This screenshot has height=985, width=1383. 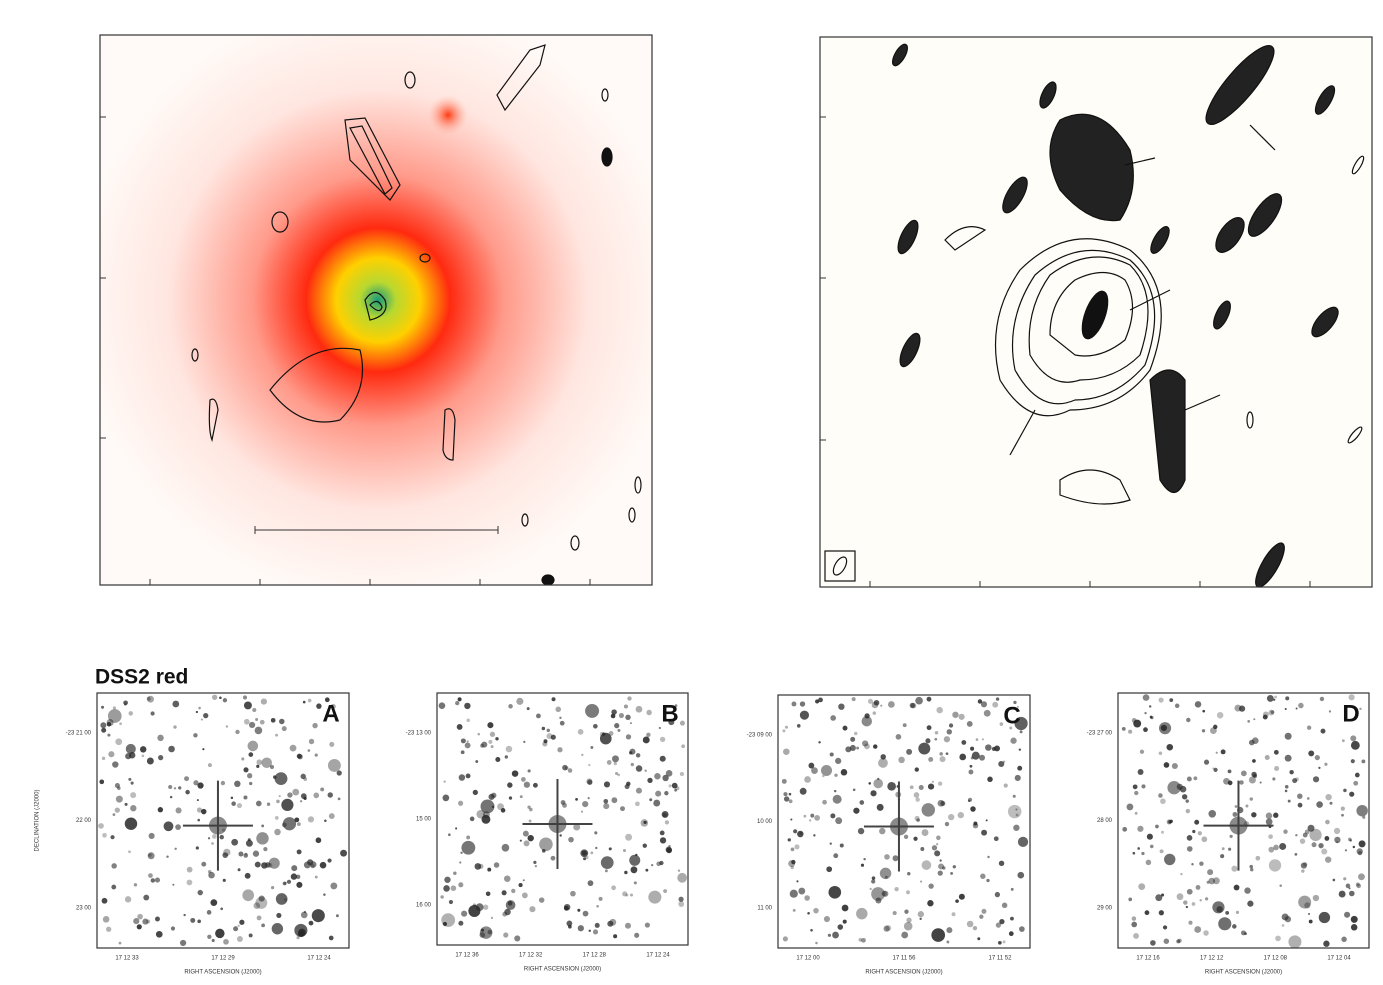 I want to click on panel-letter: D, so click(x=1350, y=713).